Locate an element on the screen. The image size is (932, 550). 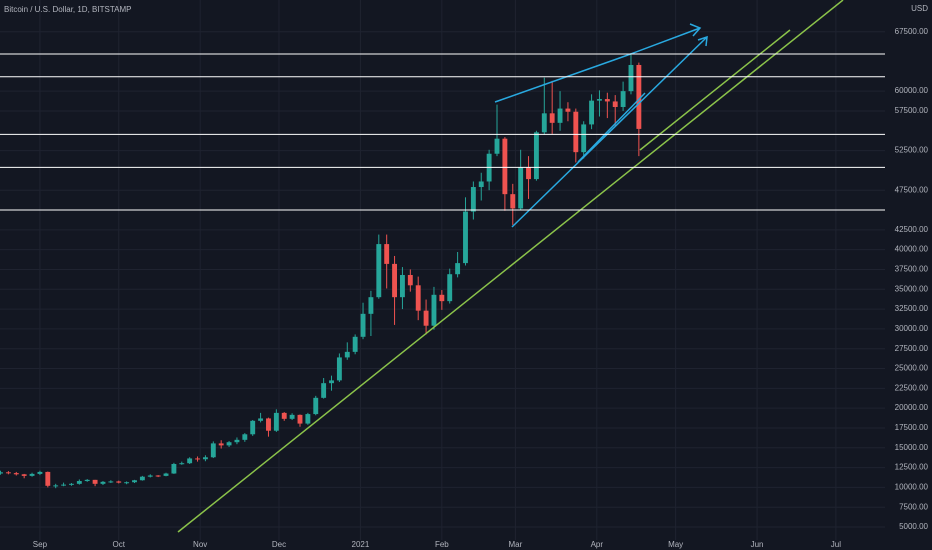
y-tick-label: 32500.00 is located at coordinates (912, 308).